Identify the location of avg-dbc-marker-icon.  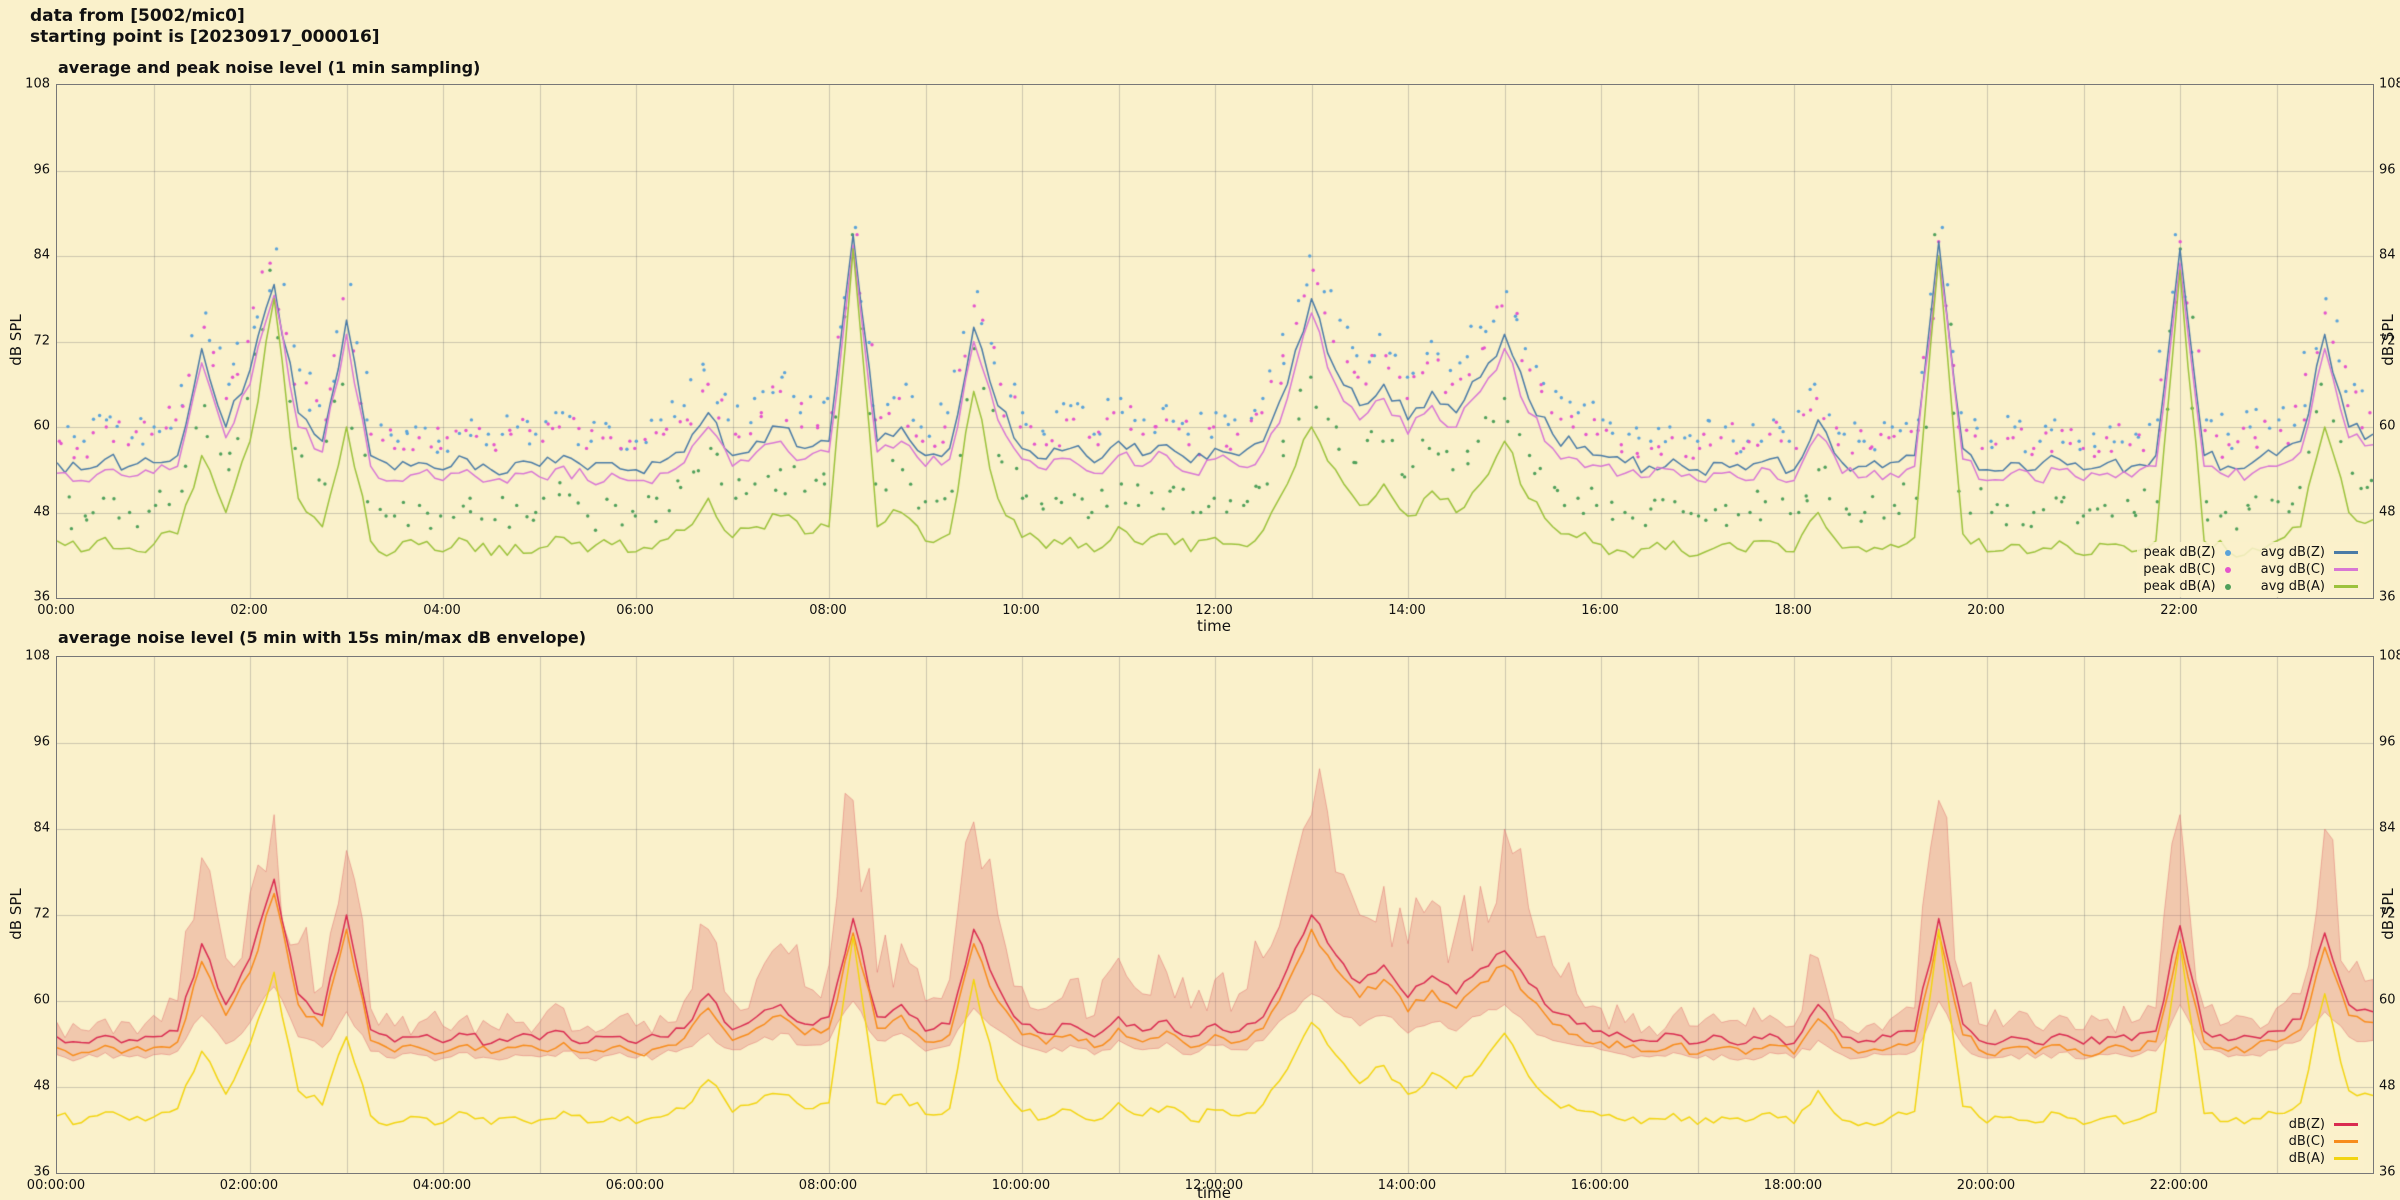
(2346, 569).